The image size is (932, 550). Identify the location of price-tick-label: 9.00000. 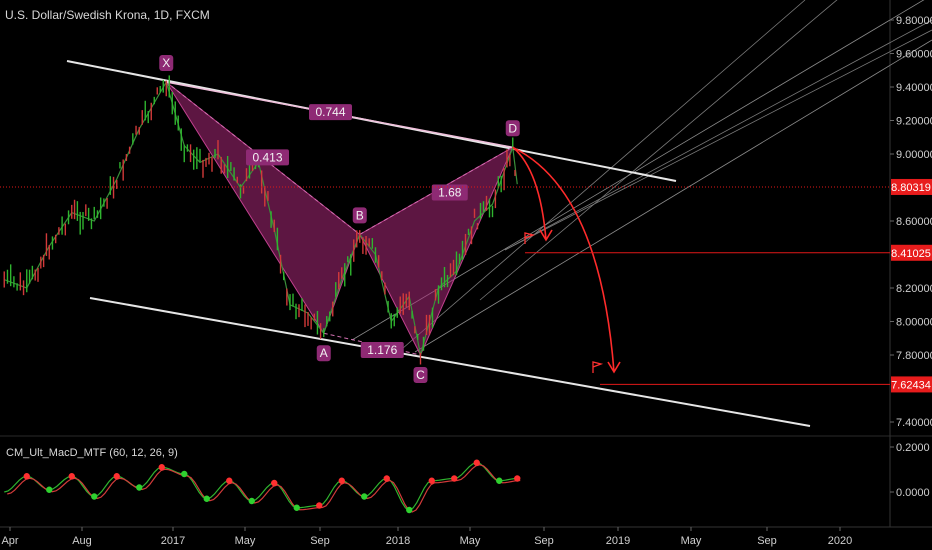
(914, 155).